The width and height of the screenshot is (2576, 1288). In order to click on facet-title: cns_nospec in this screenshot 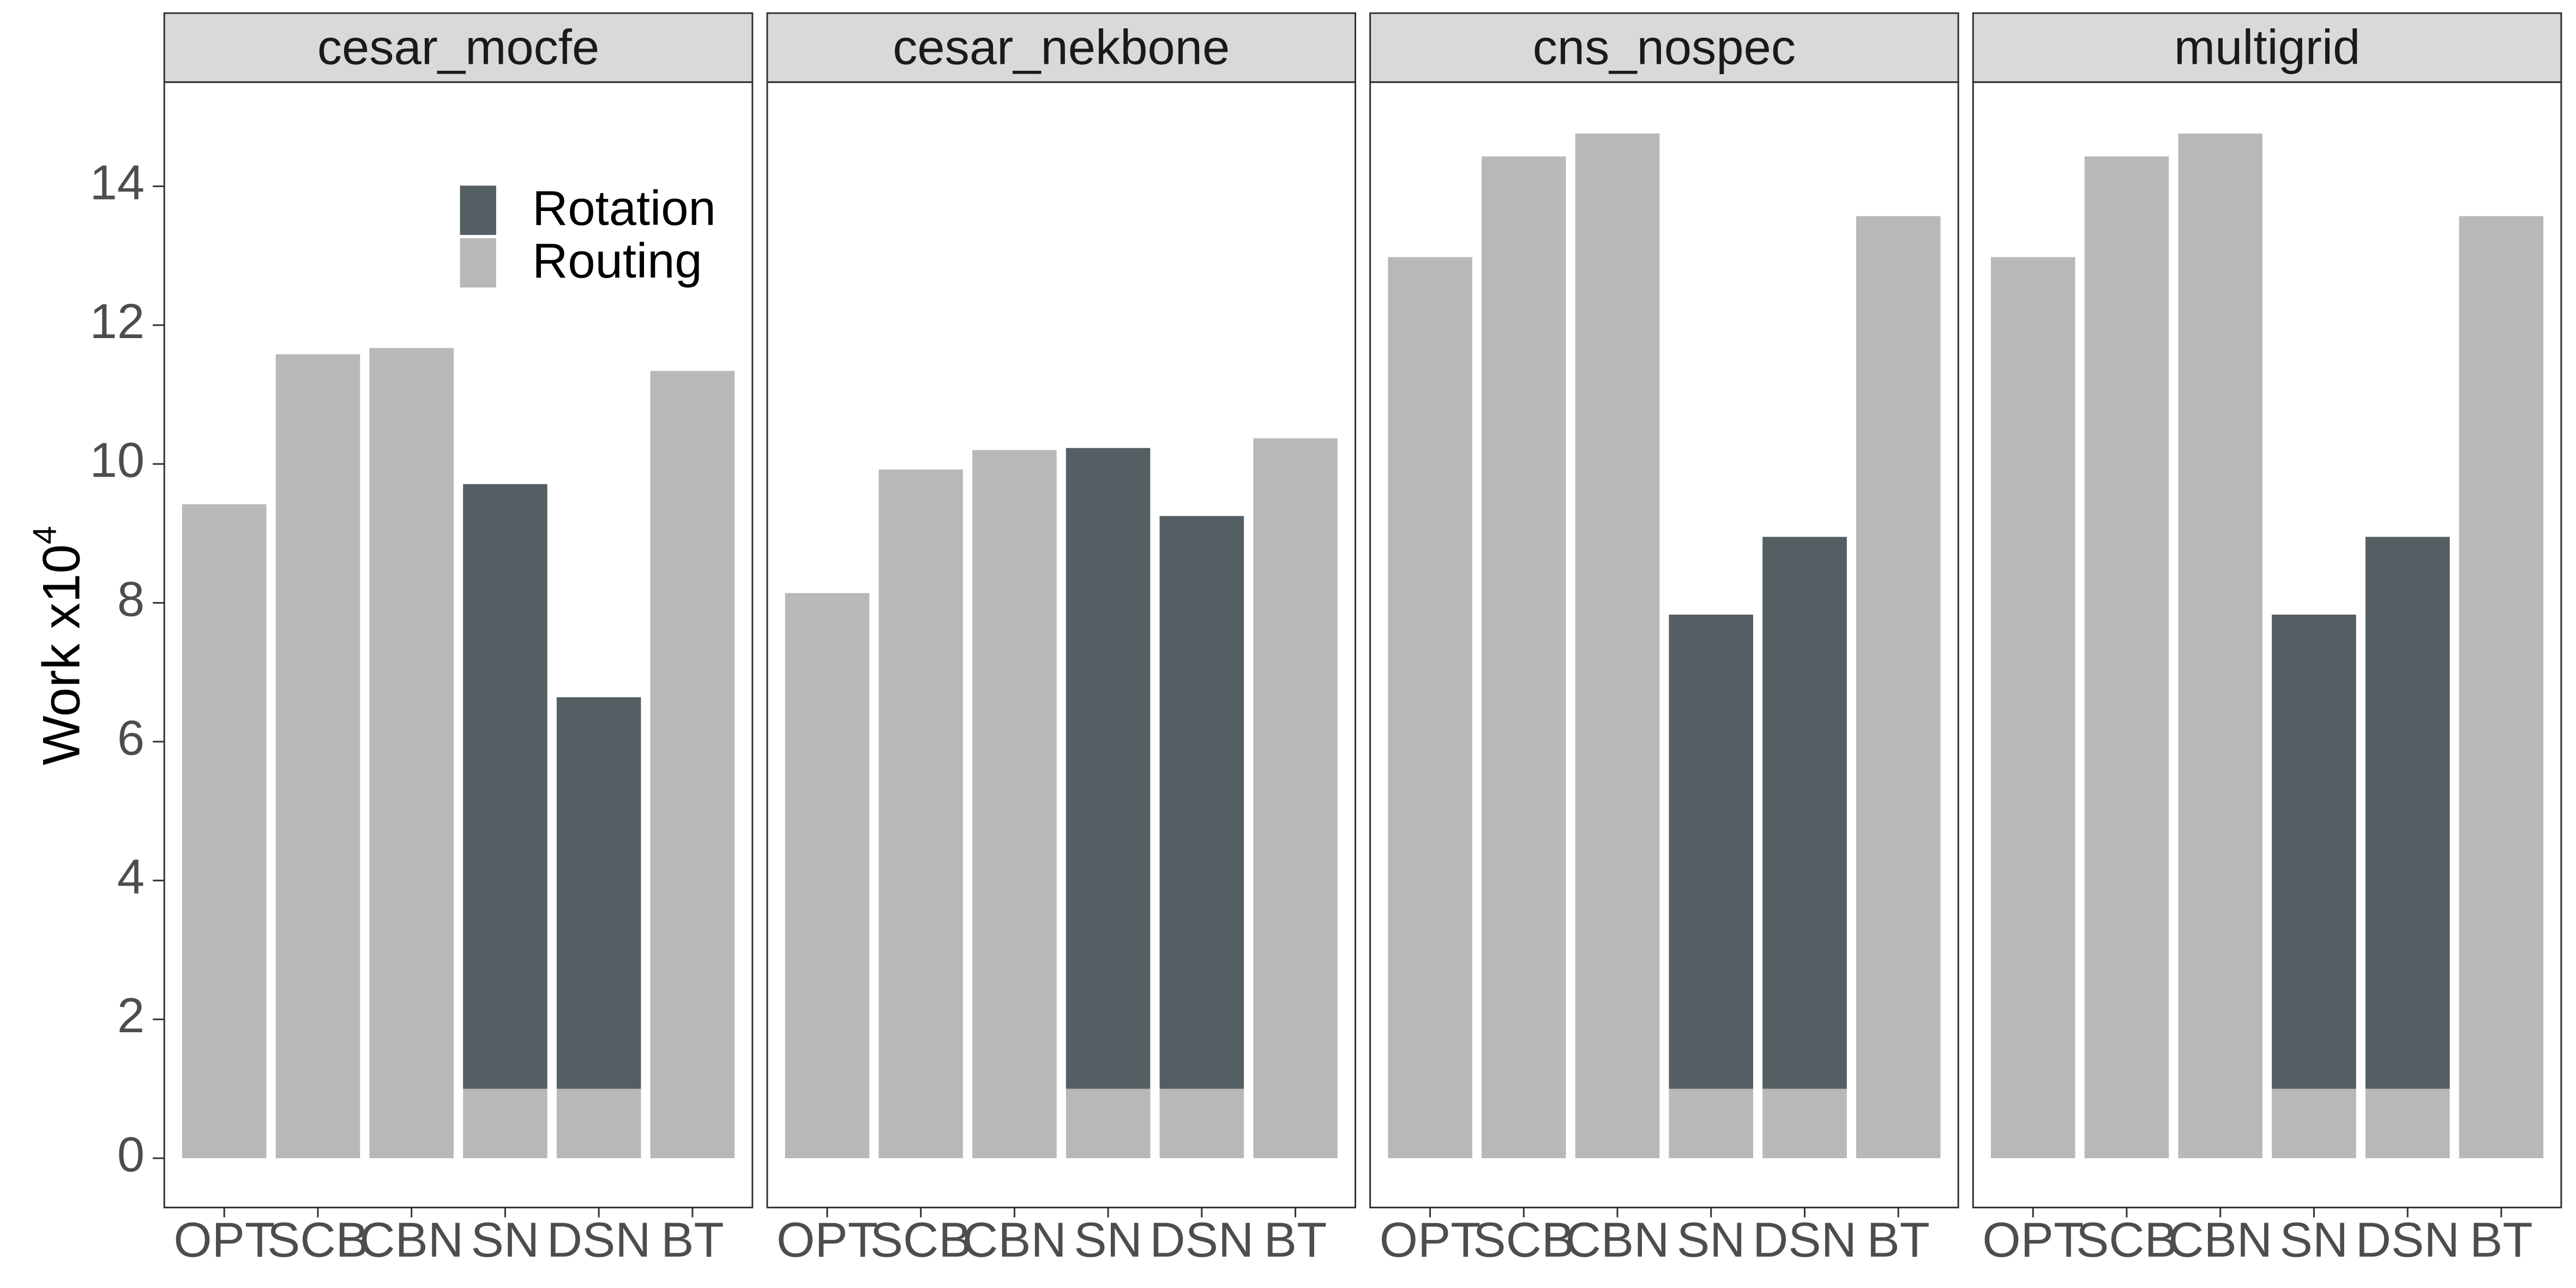, I will do `click(1664, 47)`.